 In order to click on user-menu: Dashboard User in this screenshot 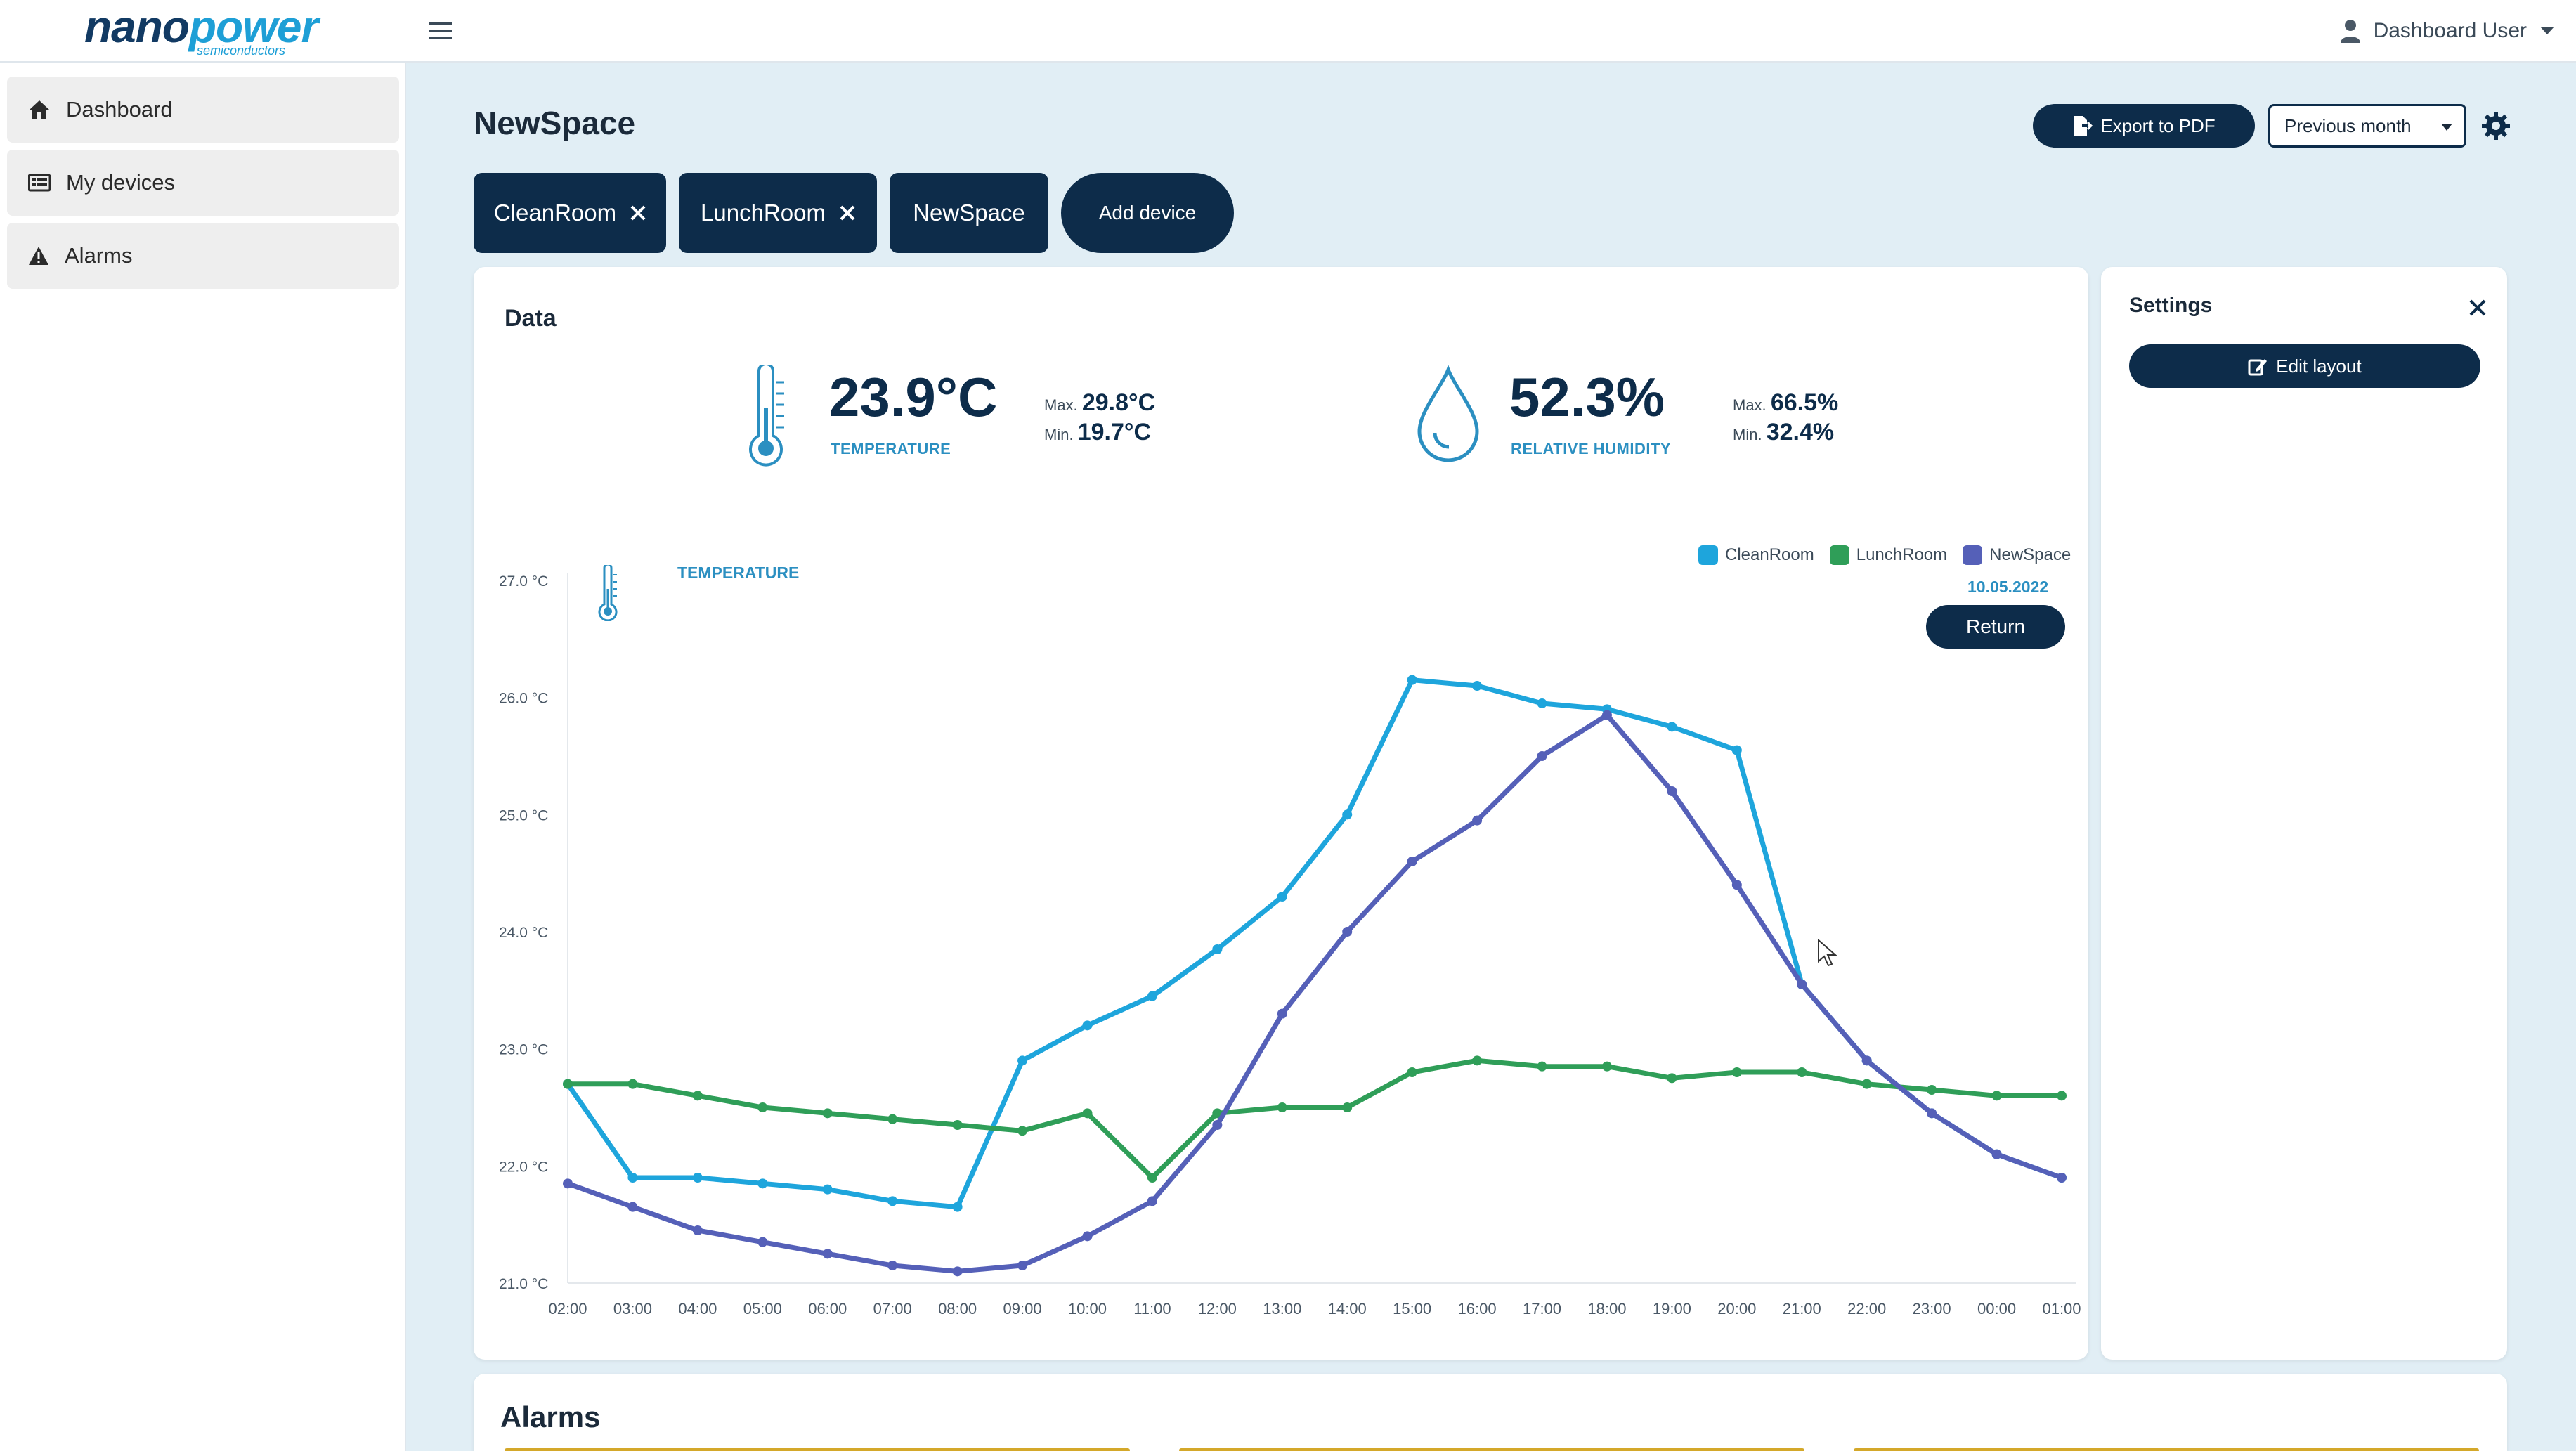, I will do `click(2447, 31)`.